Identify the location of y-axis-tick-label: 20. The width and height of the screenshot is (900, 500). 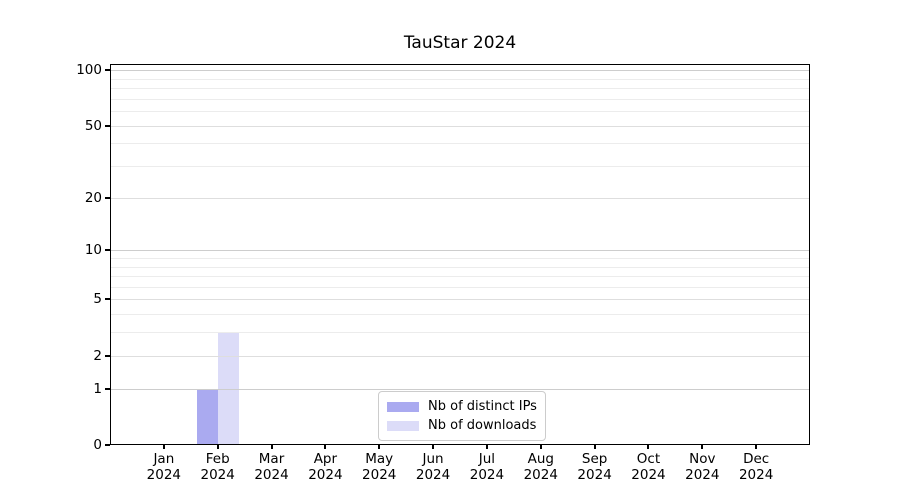
(93, 197).